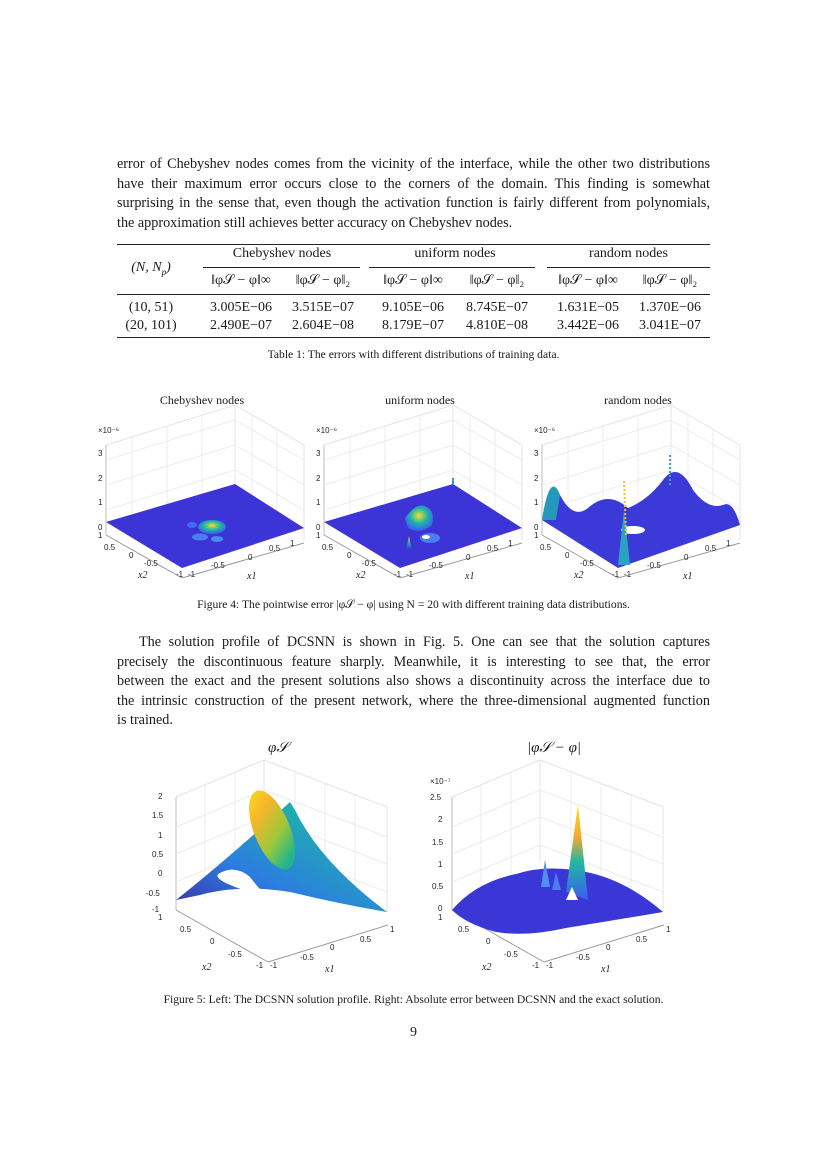 This screenshot has width=827, height=1169. What do you see at coordinates (413, 244) in the screenshot?
I see `table-top-rule` at bounding box center [413, 244].